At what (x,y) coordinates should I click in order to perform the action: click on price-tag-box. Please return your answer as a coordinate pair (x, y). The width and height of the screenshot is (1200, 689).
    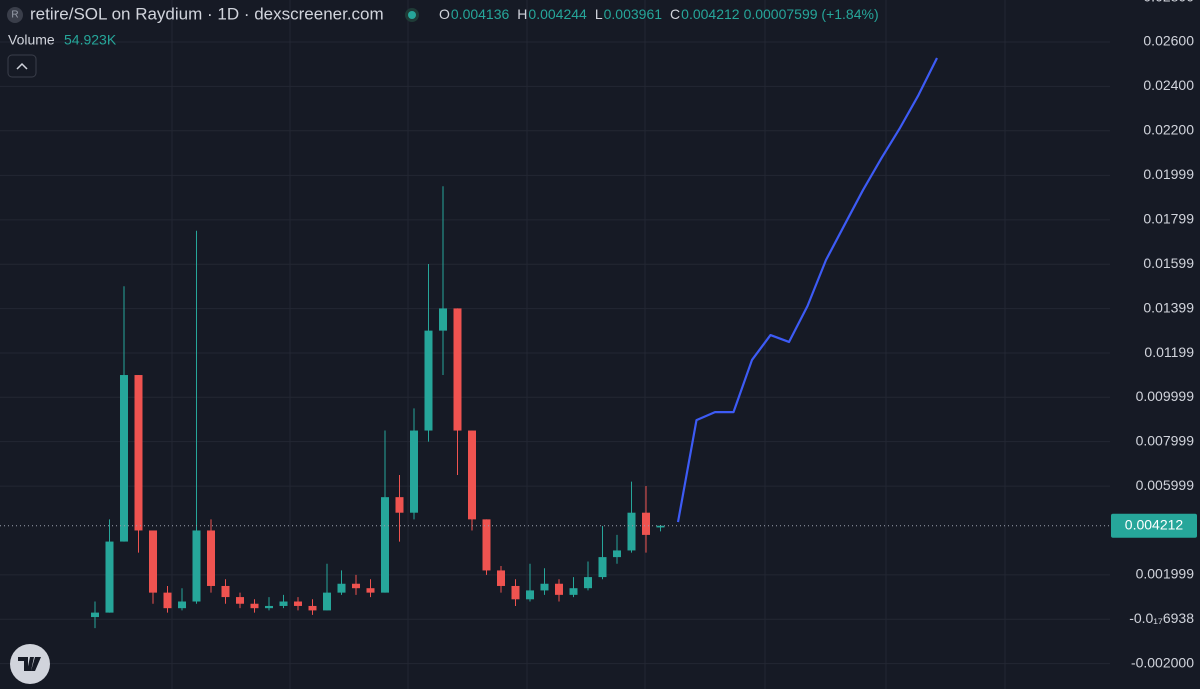
    Looking at the image, I should click on (1154, 525).